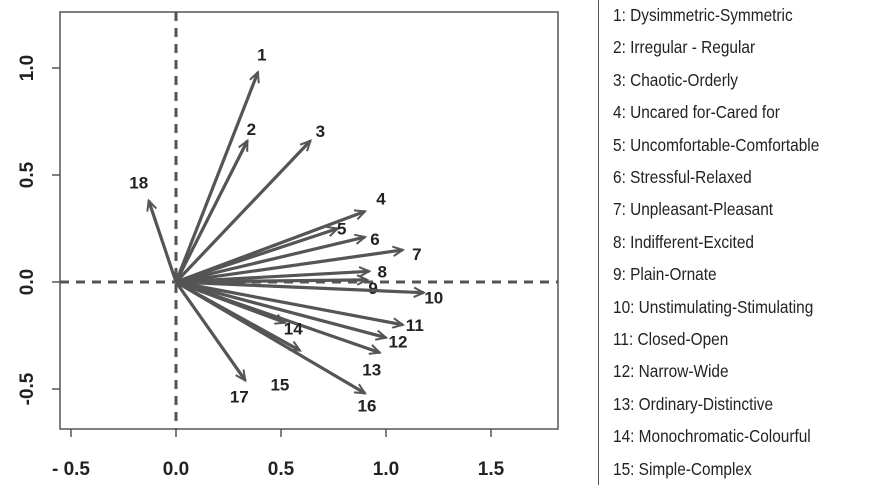 The width and height of the screenshot is (884, 485). What do you see at coordinates (371, 370) in the screenshot?
I see `vector-label-13: 13` at bounding box center [371, 370].